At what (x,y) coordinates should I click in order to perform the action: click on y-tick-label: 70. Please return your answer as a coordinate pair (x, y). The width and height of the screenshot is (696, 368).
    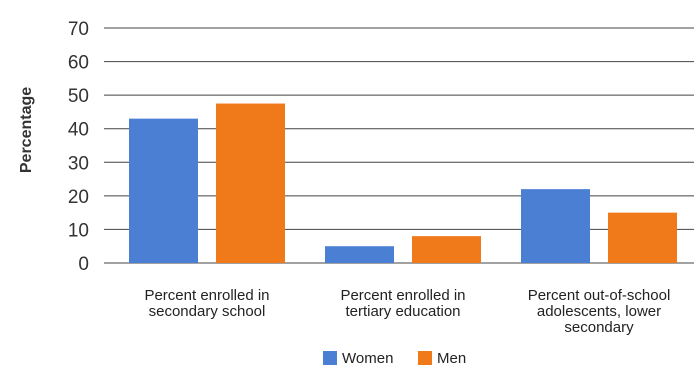
    Looking at the image, I should click on (78, 29).